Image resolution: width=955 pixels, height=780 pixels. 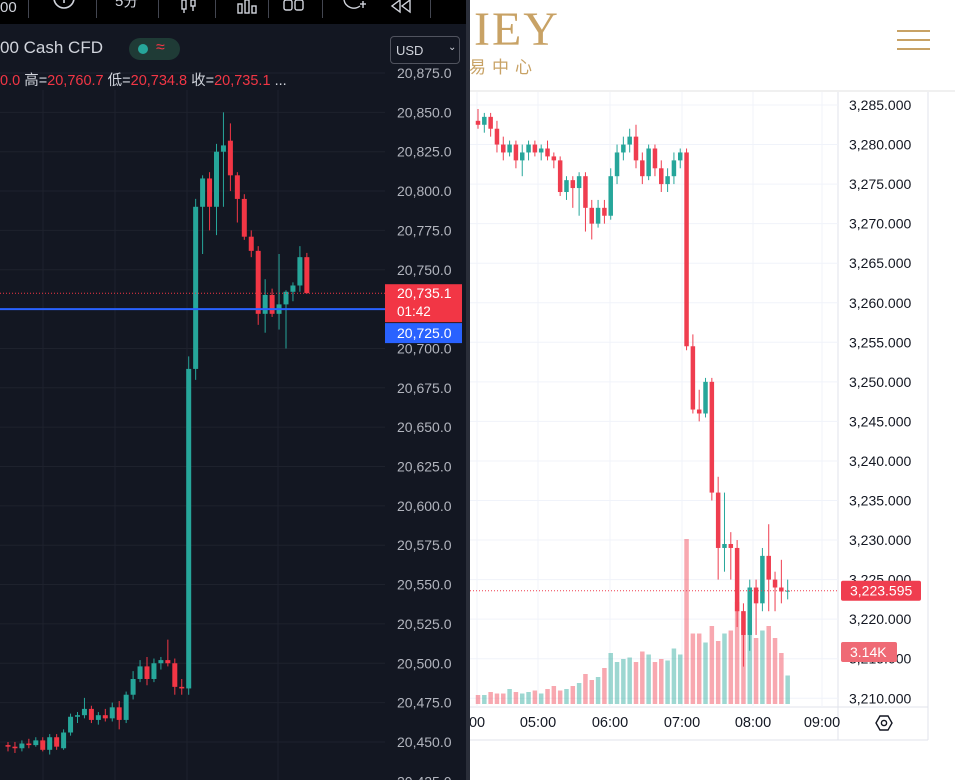 What do you see at coordinates (868, 652) in the screenshot?
I see `volume-tag-value: 3.14K` at bounding box center [868, 652].